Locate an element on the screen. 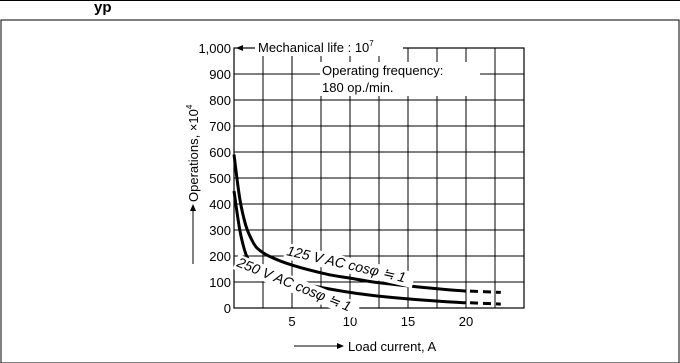 The width and height of the screenshot is (680, 363). mechanical-life-bg is located at coordinates (329, 47).